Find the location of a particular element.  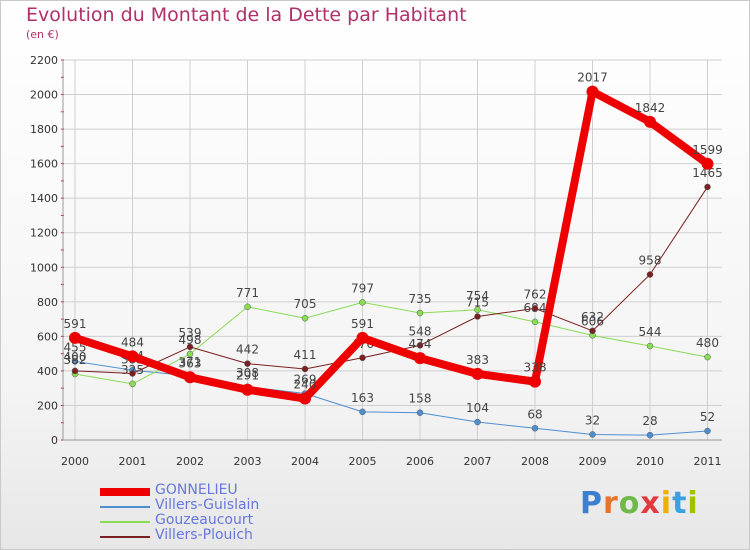

data-label: 632 is located at coordinates (592, 317).